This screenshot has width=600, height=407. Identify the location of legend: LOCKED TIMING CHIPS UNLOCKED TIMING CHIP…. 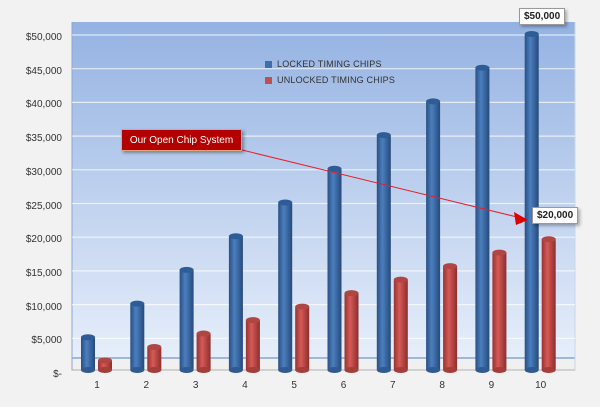
(330, 72).